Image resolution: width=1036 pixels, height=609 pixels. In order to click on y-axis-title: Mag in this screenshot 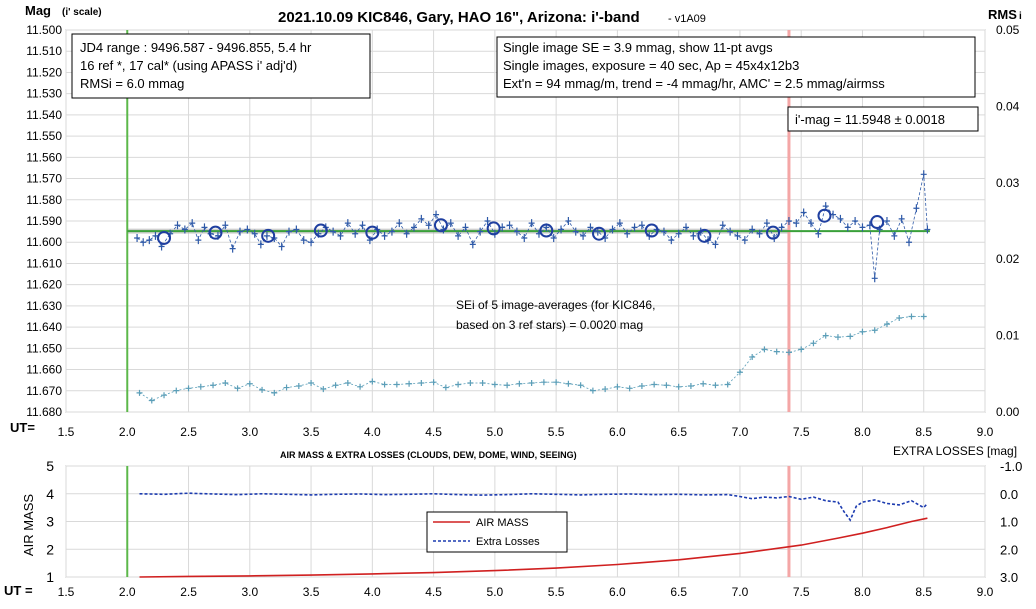, I will do `click(38, 10)`.